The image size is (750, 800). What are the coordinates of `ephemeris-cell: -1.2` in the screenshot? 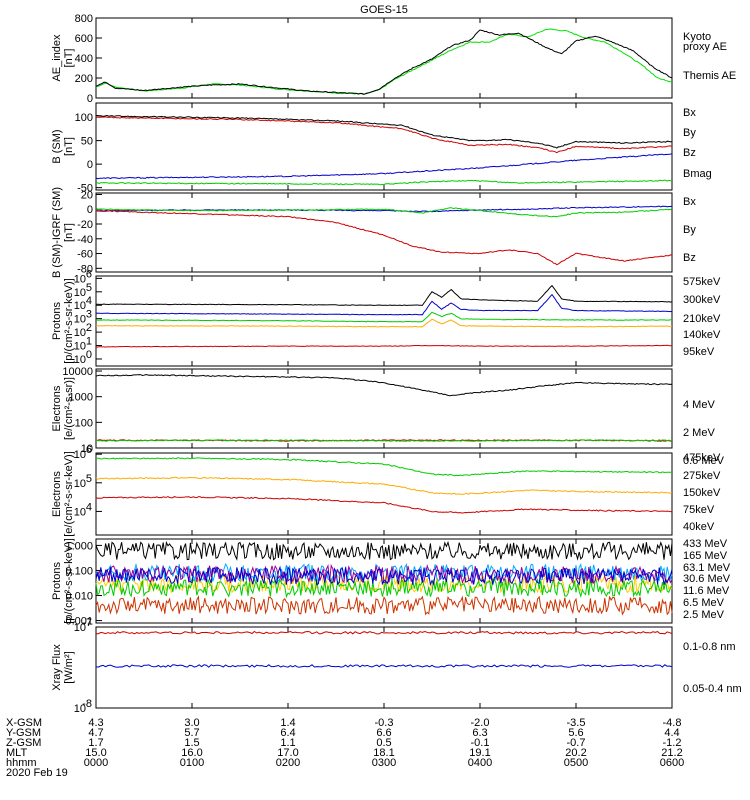 It's located at (672, 743).